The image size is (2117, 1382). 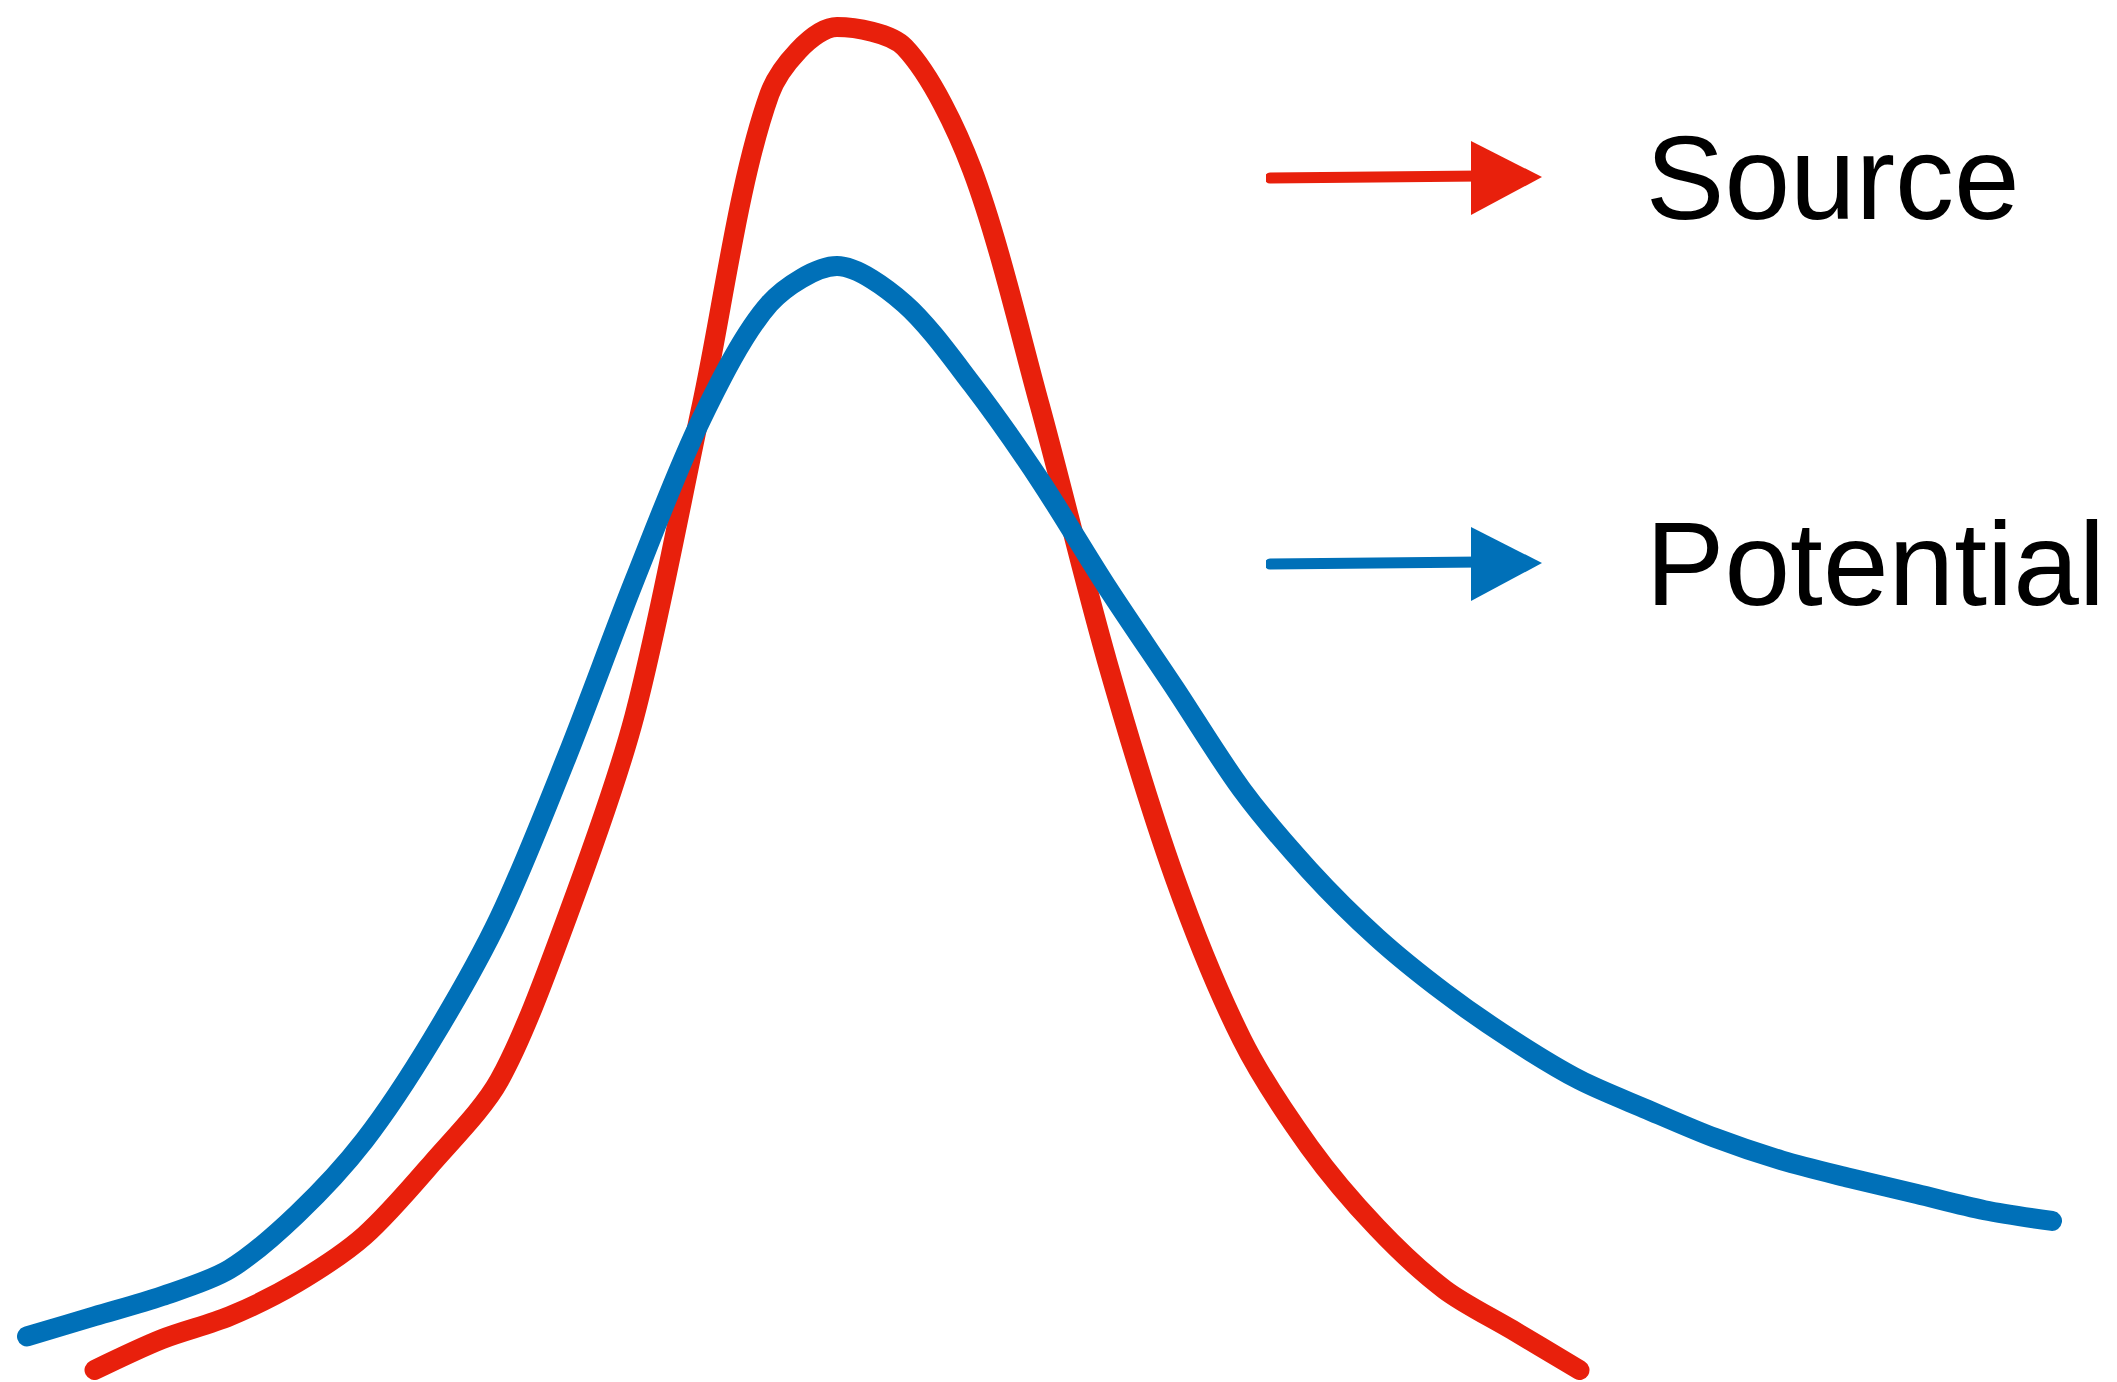 What do you see at coordinates (1875, 564) in the screenshot?
I see `legend-label: Potential` at bounding box center [1875, 564].